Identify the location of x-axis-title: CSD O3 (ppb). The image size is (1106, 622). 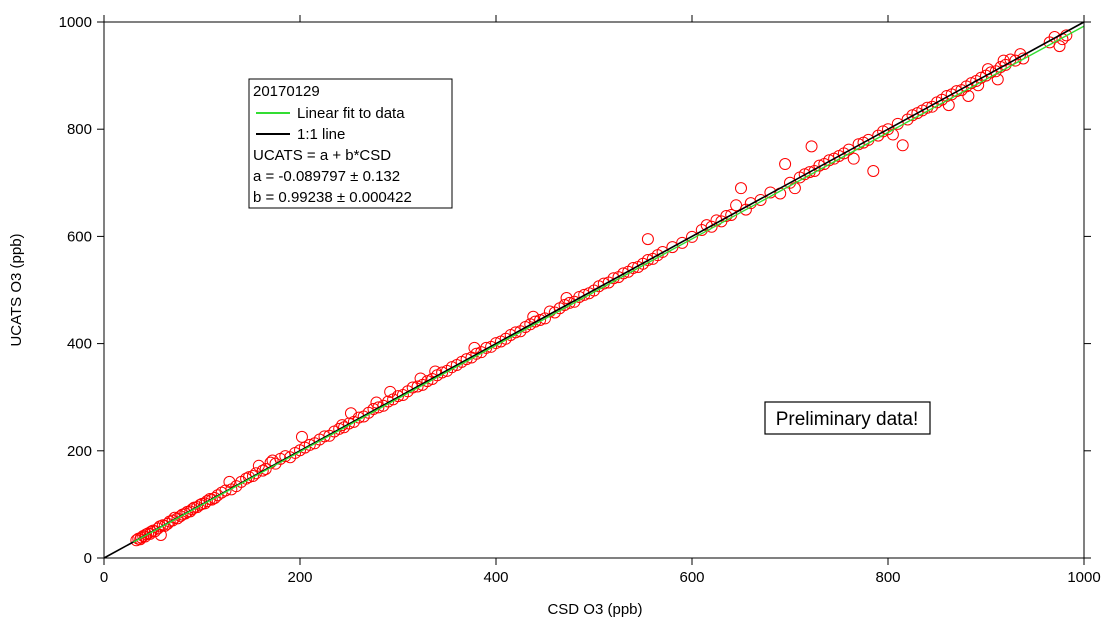
(594, 609).